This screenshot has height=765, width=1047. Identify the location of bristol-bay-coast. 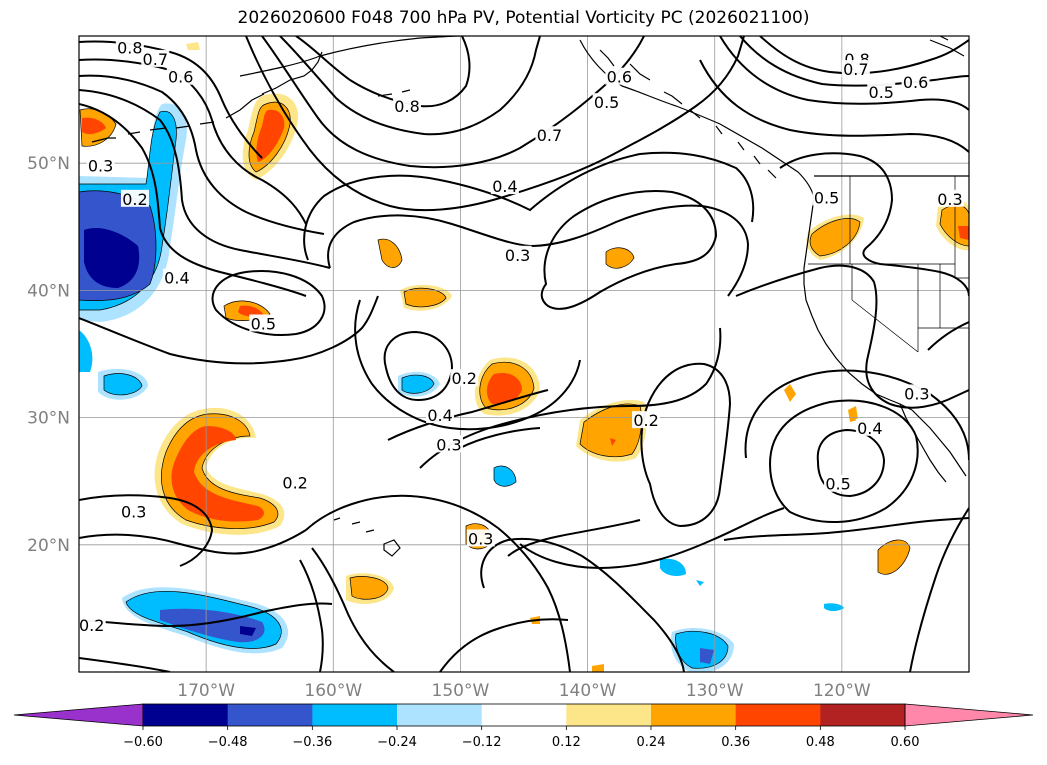
(292, 73).